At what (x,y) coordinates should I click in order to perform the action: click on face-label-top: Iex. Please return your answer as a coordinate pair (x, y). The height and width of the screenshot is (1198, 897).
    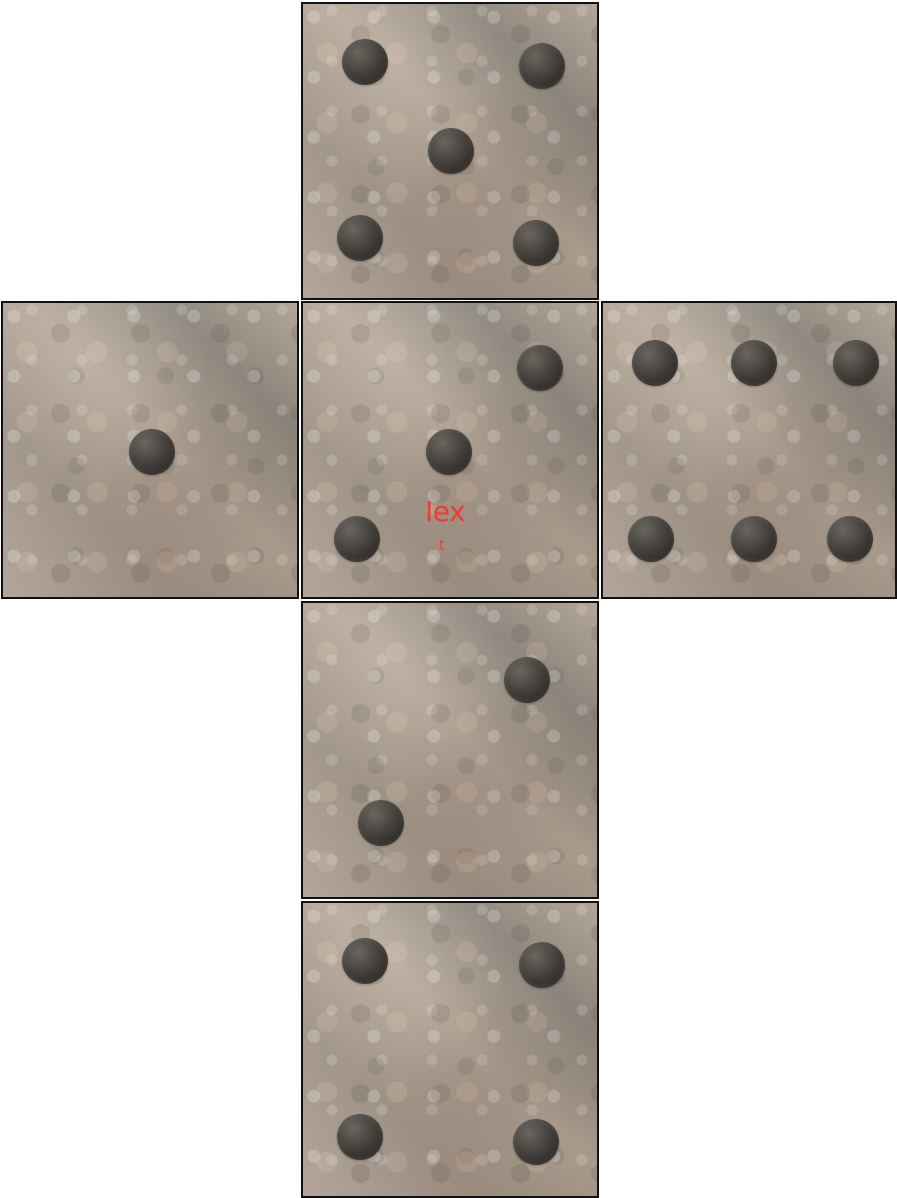
    Looking at the image, I should click on (445, 511).